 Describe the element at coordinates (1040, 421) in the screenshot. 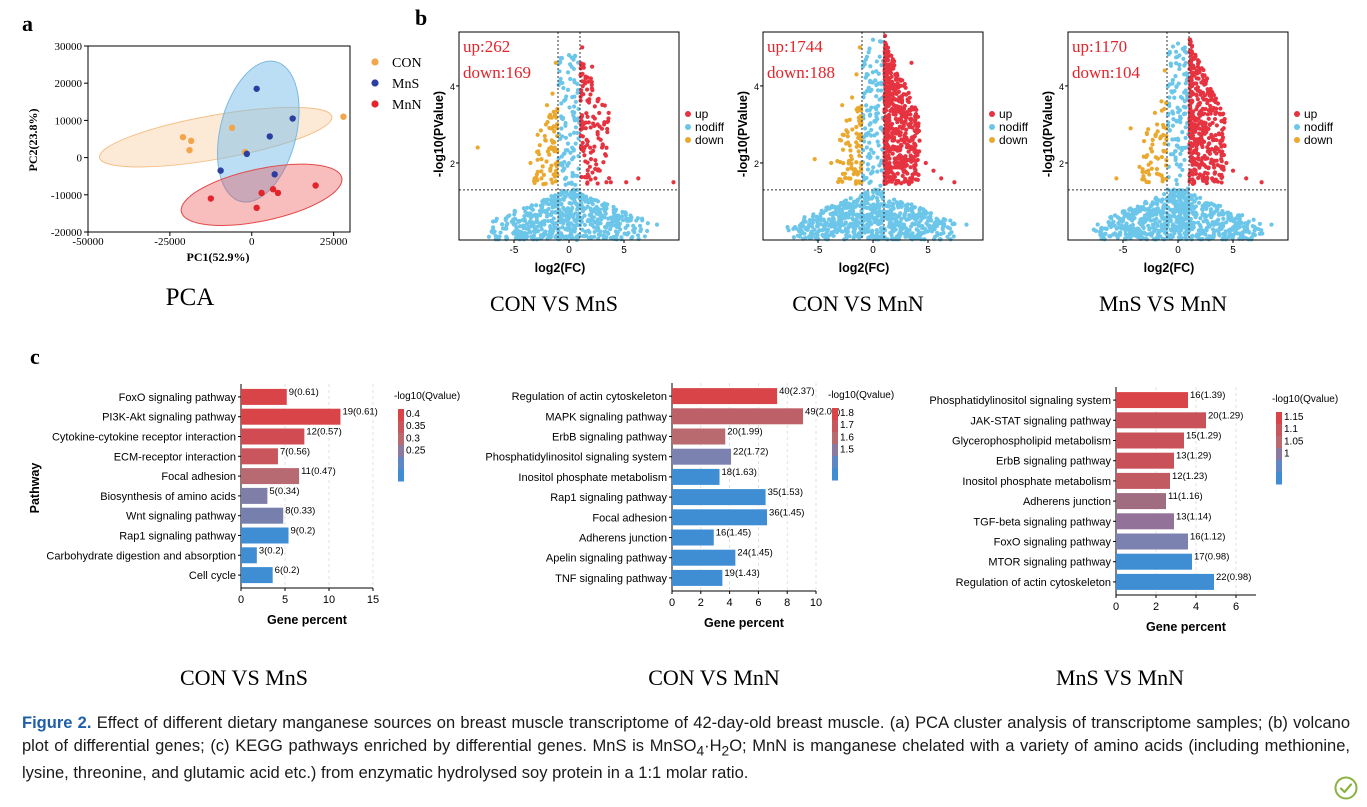

I see `kegg-pathway-label: JAK-STAT signaling pathway` at that location.